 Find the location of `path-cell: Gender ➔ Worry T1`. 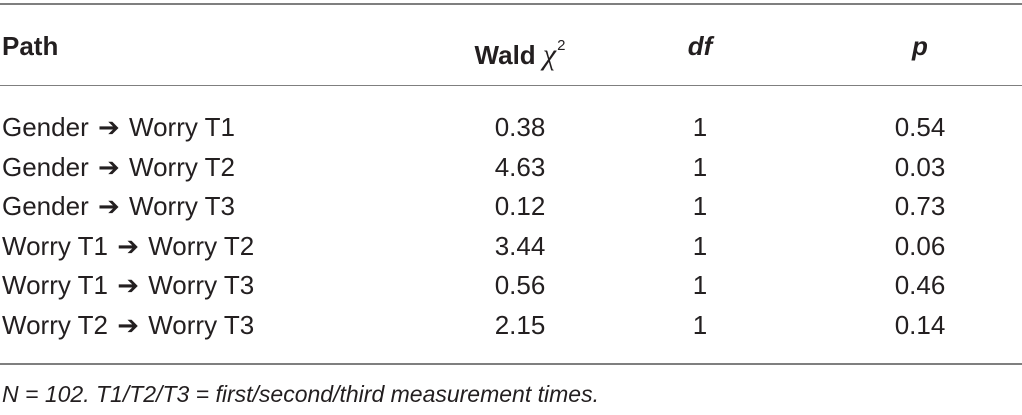

path-cell: Gender ➔ Worry T1 is located at coordinates (118, 127).